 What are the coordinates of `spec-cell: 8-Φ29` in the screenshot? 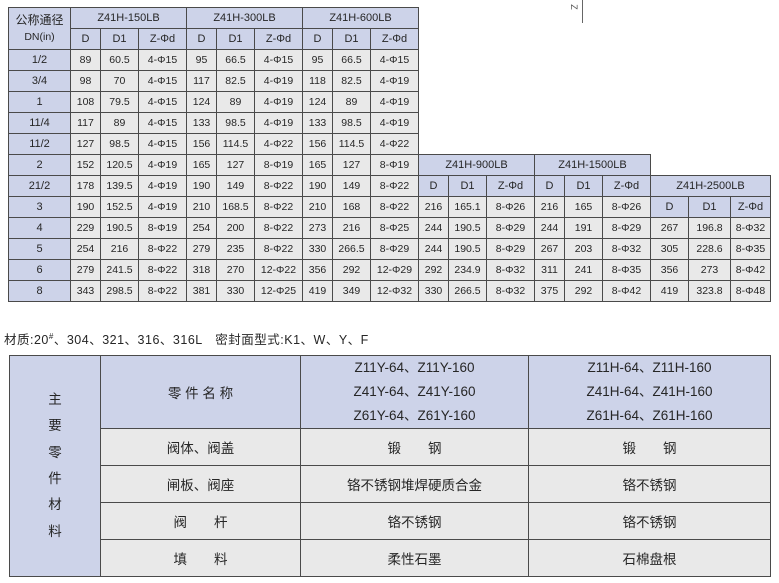 It's located at (394, 249).